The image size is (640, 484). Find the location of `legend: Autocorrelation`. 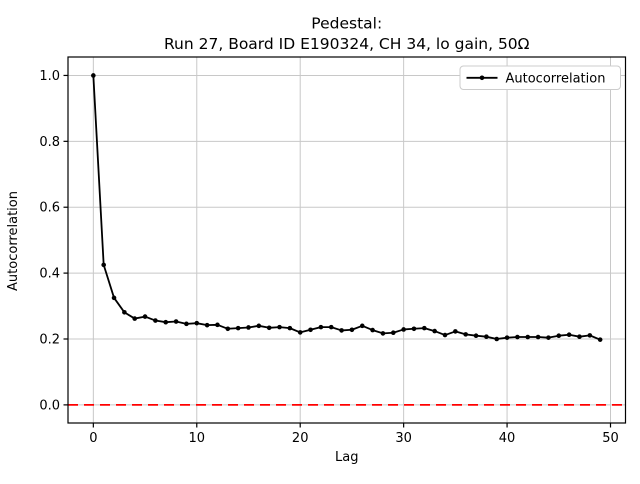

legend: Autocorrelation is located at coordinates (540, 77).